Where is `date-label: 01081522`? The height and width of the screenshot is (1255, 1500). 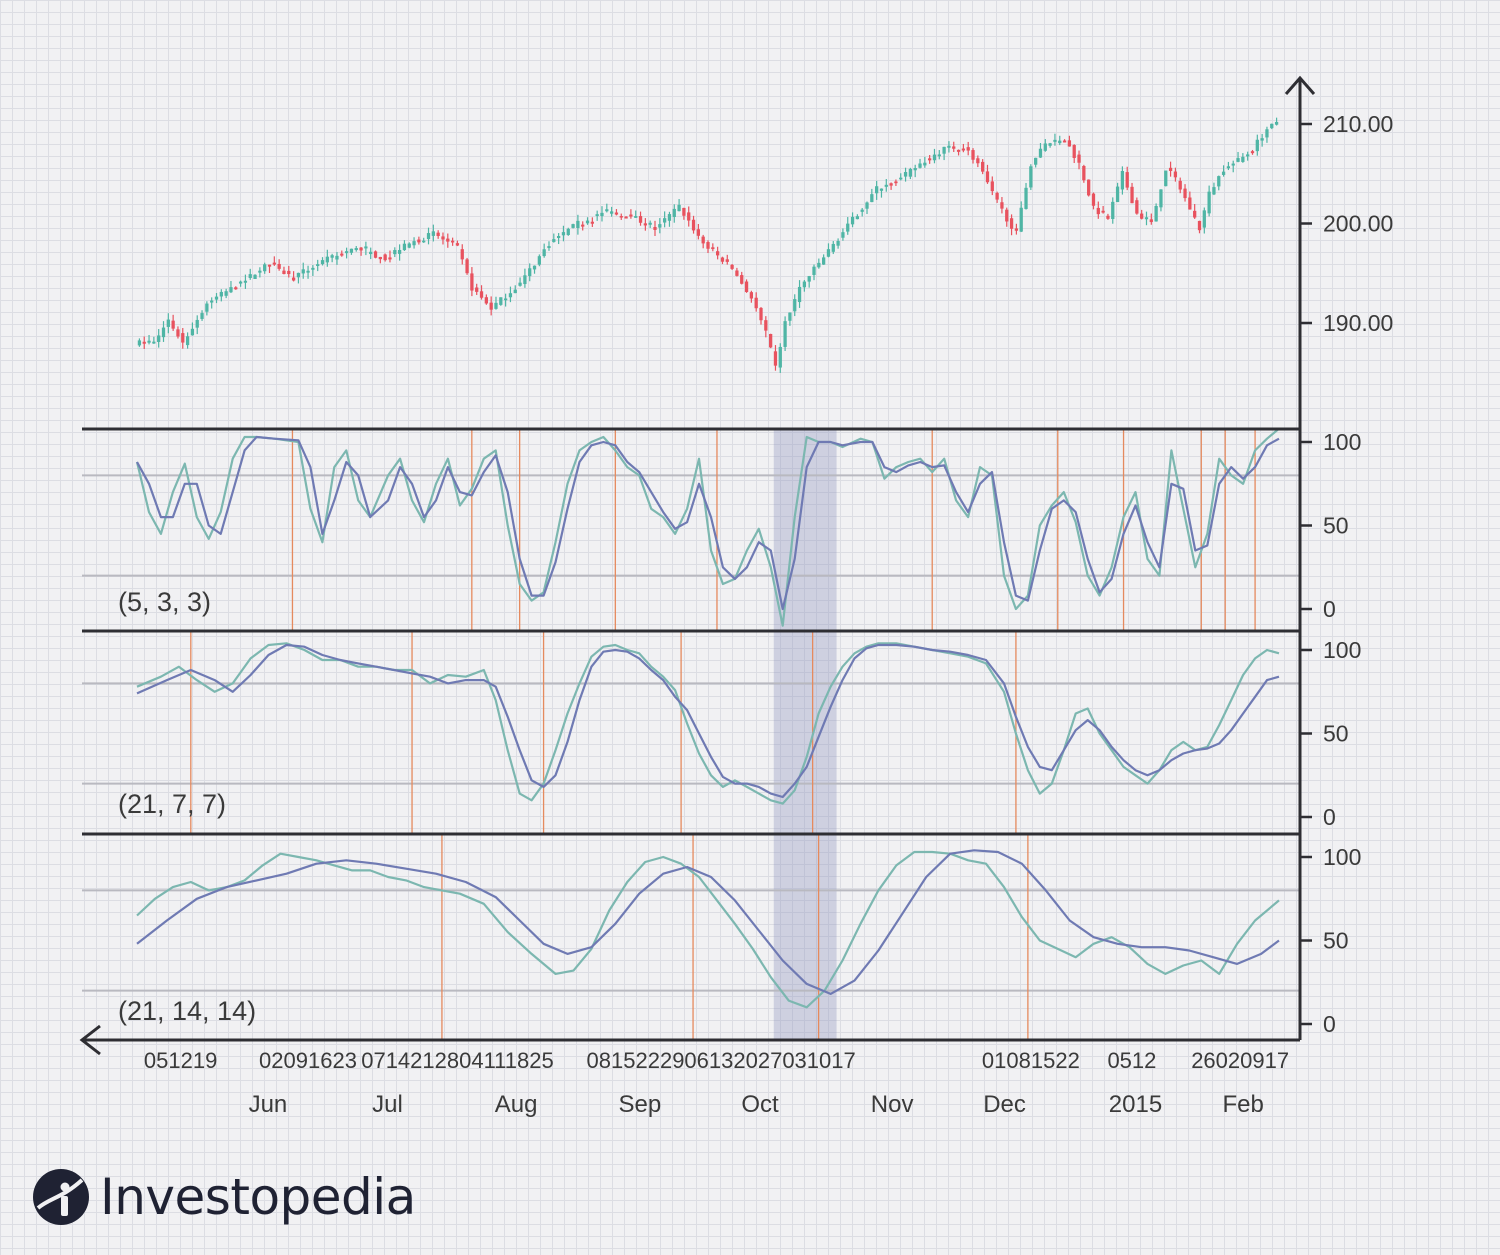
date-label: 01081522 is located at coordinates (1031, 1060).